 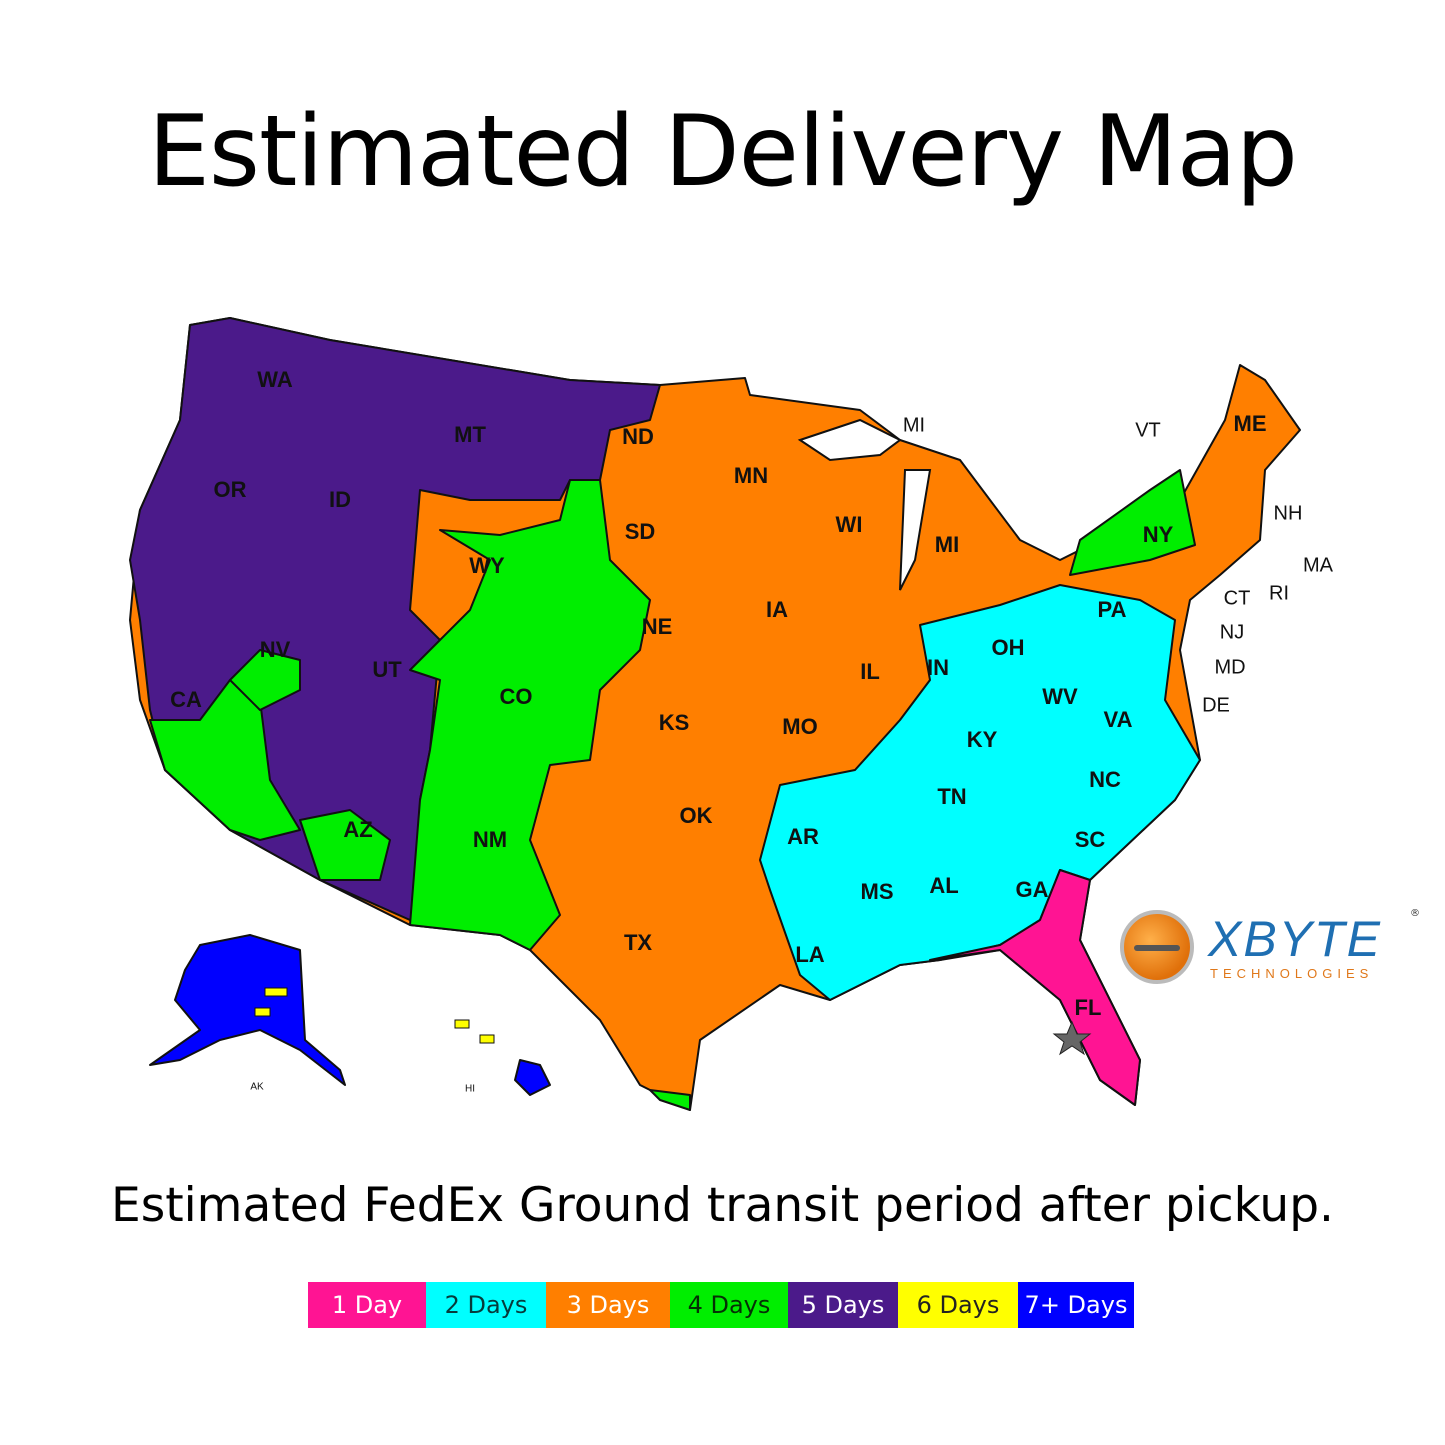 What do you see at coordinates (340, 499) in the screenshot?
I see `state-label: ID` at bounding box center [340, 499].